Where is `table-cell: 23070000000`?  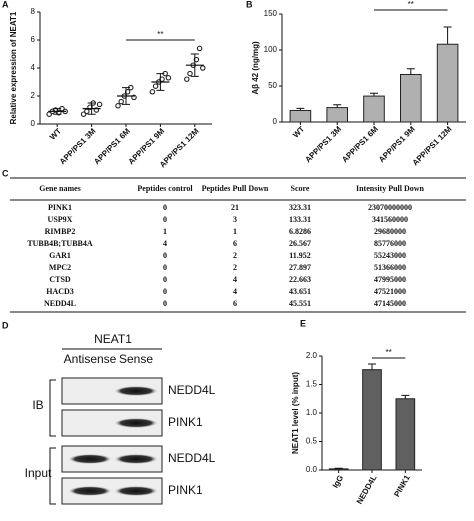 table-cell: 23070000000 is located at coordinates (390, 207).